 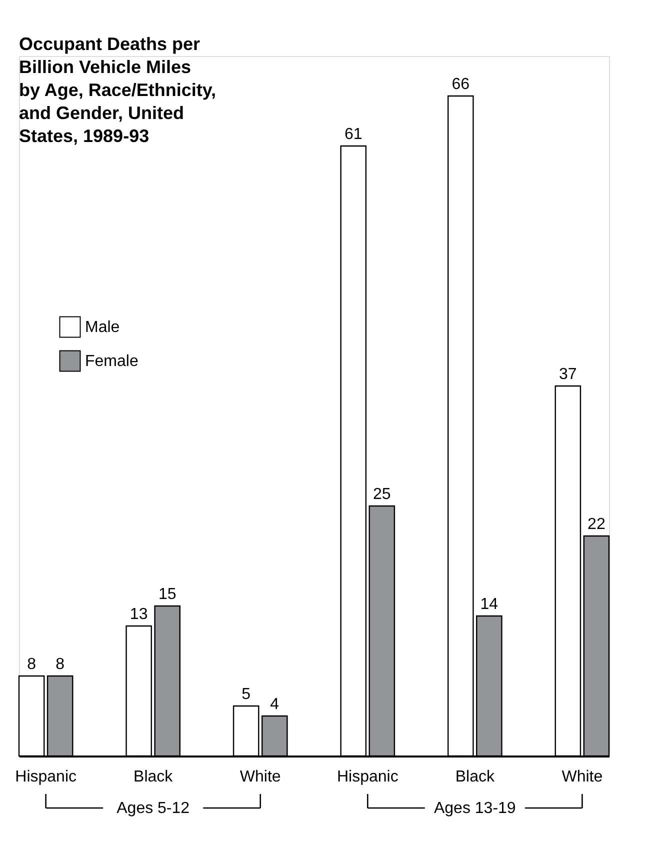 What do you see at coordinates (597, 524) in the screenshot?
I see `data-label: 22` at bounding box center [597, 524].